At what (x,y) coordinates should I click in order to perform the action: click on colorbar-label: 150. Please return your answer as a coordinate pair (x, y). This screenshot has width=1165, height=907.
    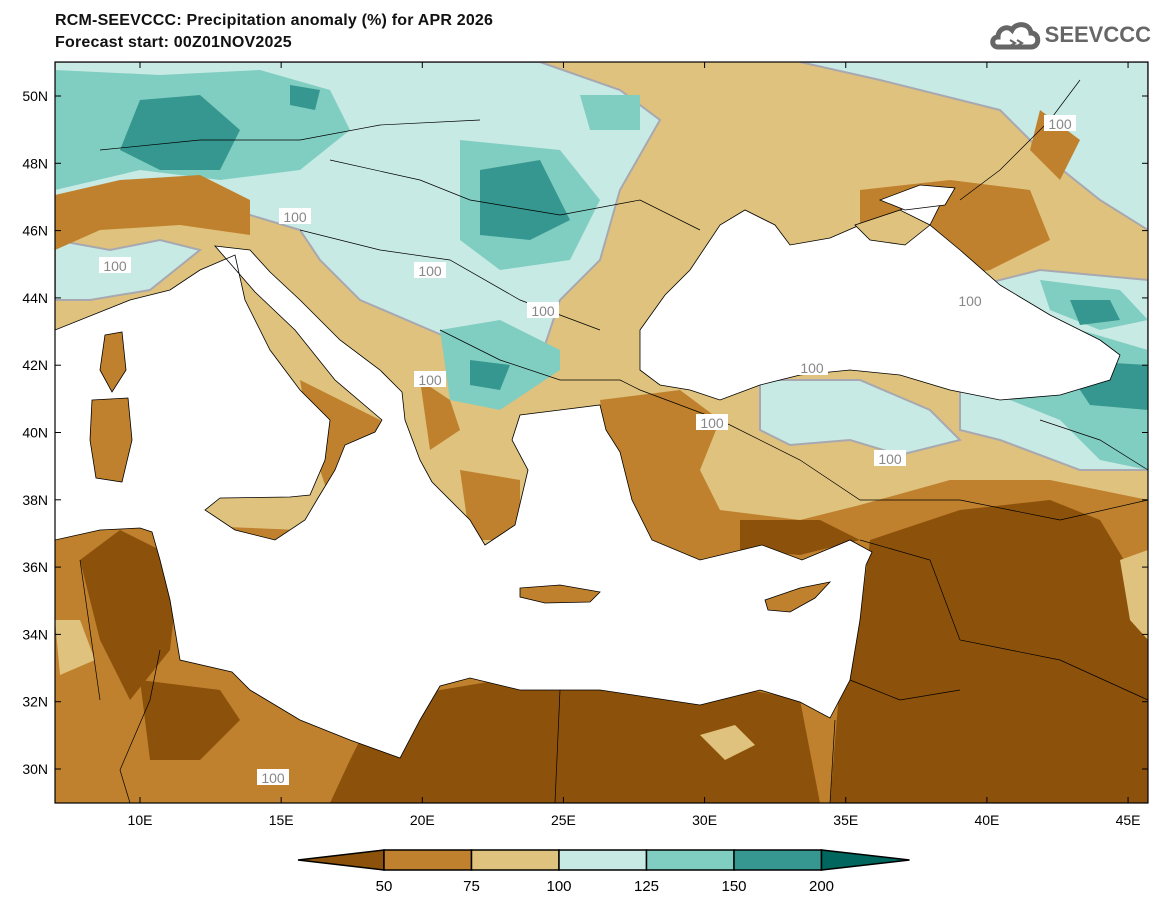
    Looking at the image, I should click on (733, 886).